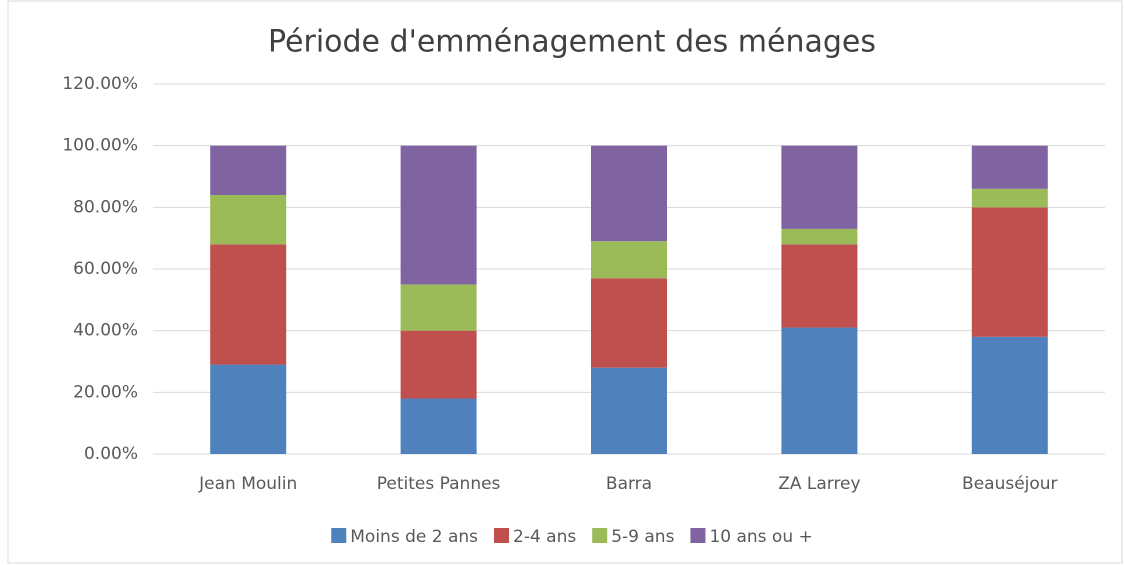 Image resolution: width=1124 pixels, height=565 pixels. Describe the element at coordinates (414, 537) in the screenshot. I see `legend-label: Moins de 2 ans` at that location.